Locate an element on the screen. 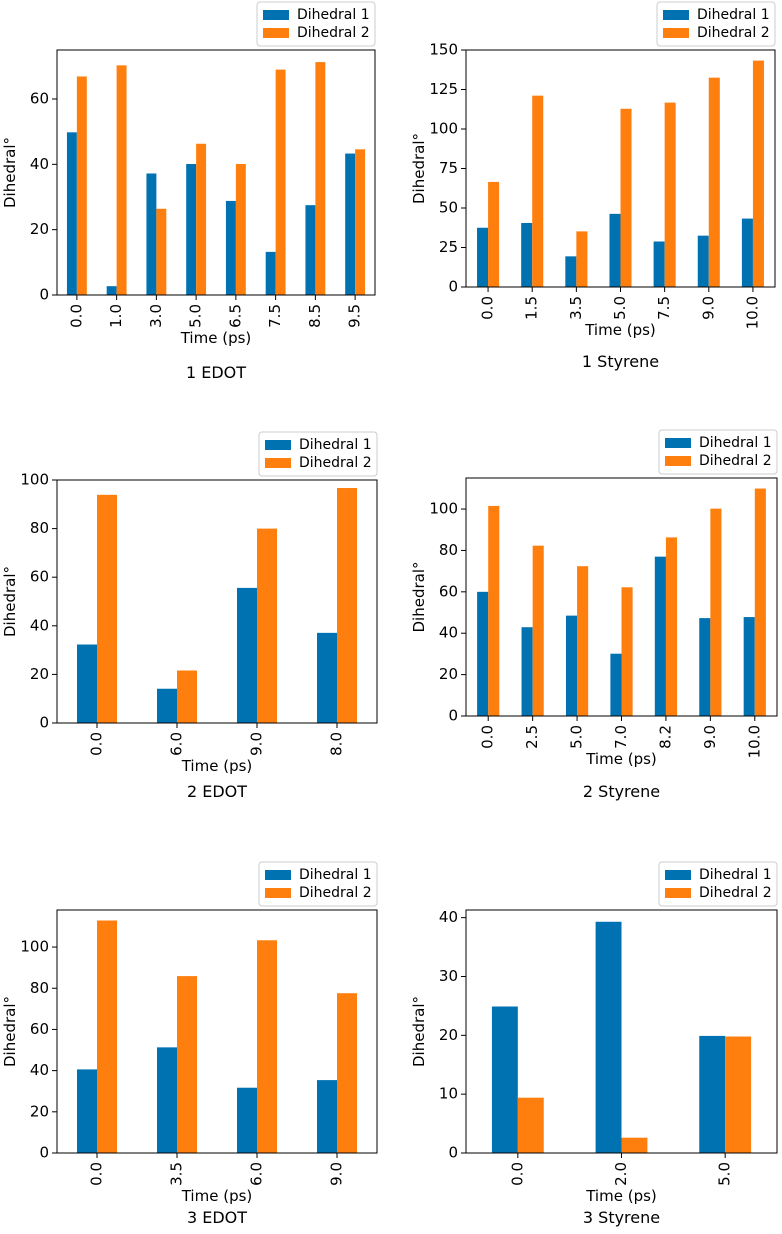 The height and width of the screenshot is (1234, 782). plot-frame is located at coordinates (621, 1031).